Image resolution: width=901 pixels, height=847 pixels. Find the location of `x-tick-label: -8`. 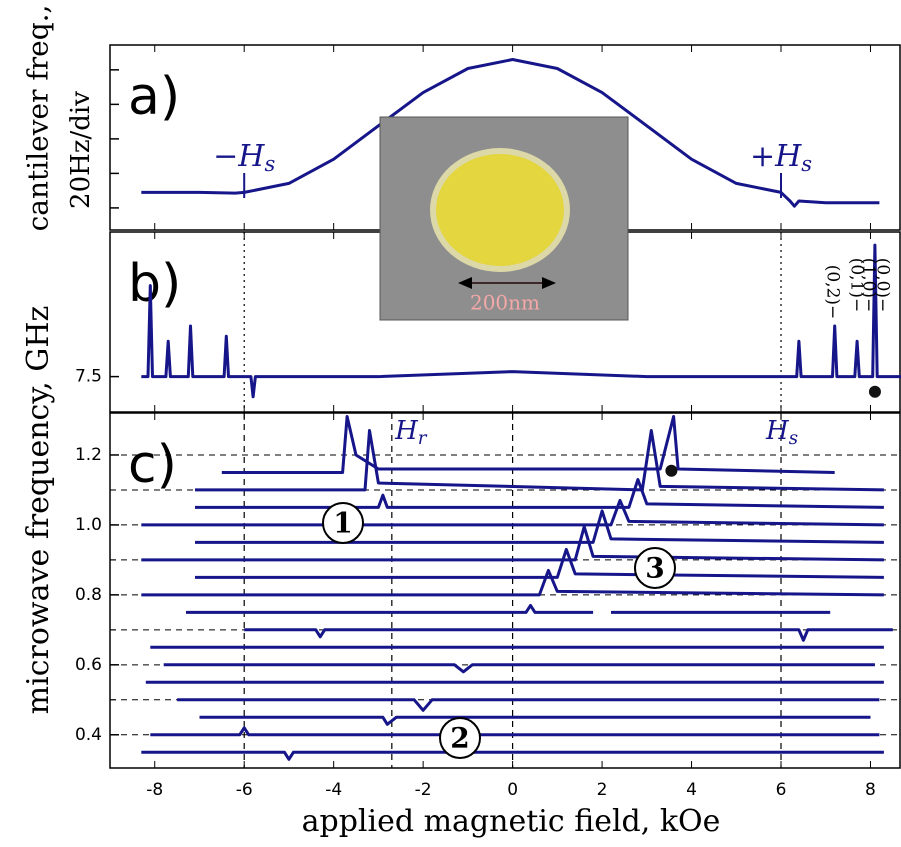

x-tick-label: -8 is located at coordinates (154, 790).